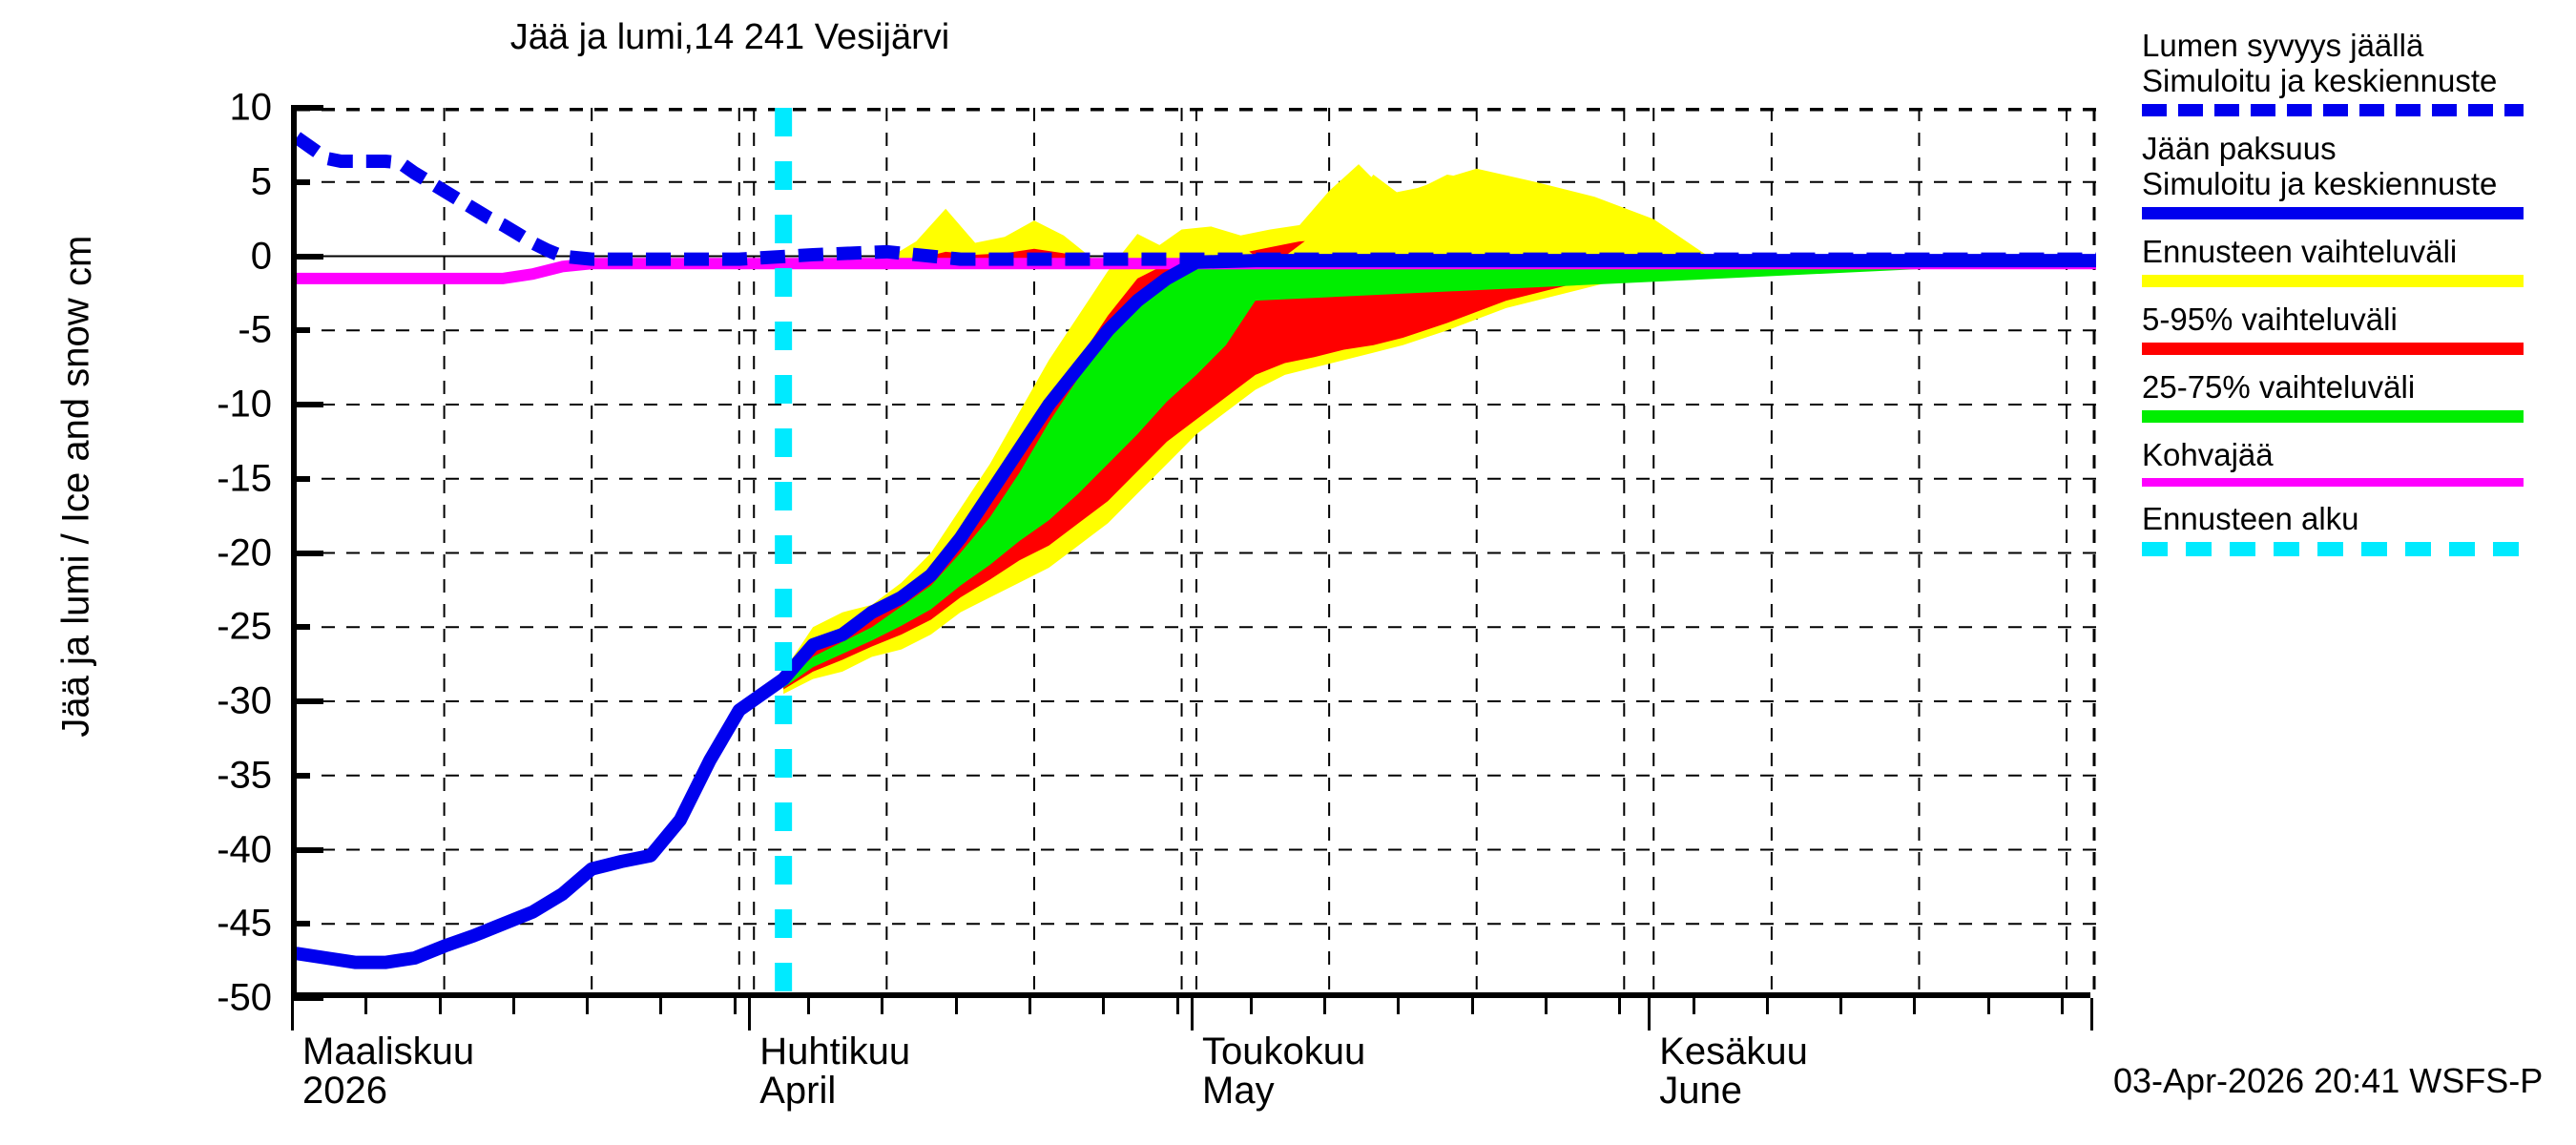 Image resolution: width=2576 pixels, height=1145 pixels. I want to click on x-axis-month-label: Maaliskuu 2026, so click(388, 1071).